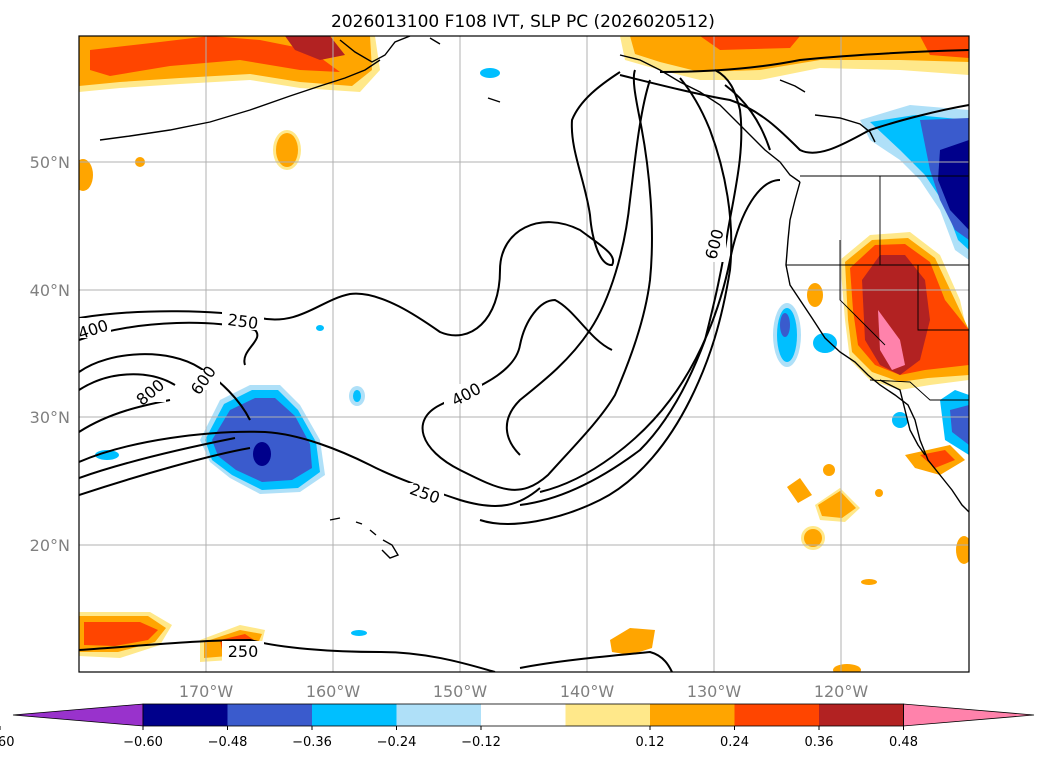 This screenshot has height=765, width=1047. I want to click on lat-label-30n: 30°N, so click(50, 417).